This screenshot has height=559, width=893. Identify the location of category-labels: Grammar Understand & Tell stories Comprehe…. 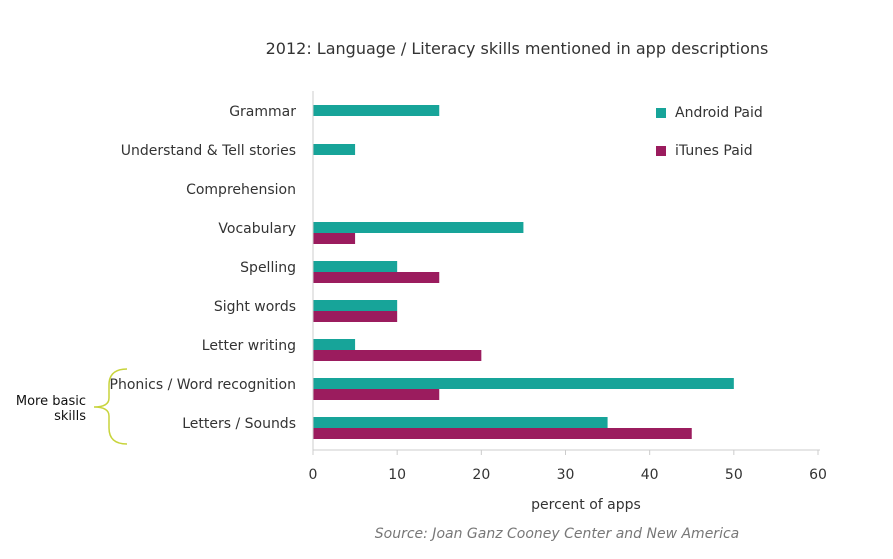
(203, 268).